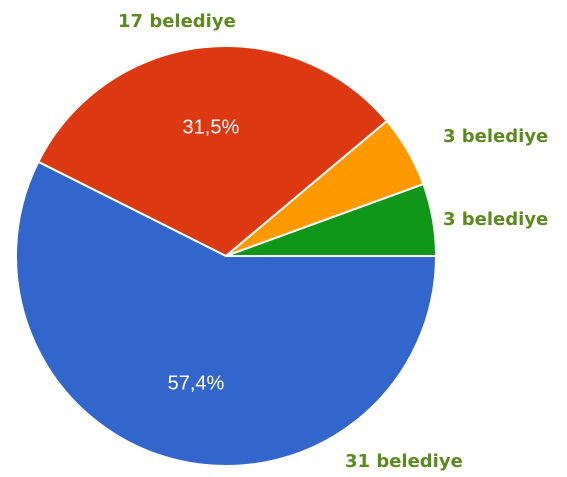 The width and height of the screenshot is (567, 477). I want to click on percent-label-slice-1: 57,4%, so click(196, 384).